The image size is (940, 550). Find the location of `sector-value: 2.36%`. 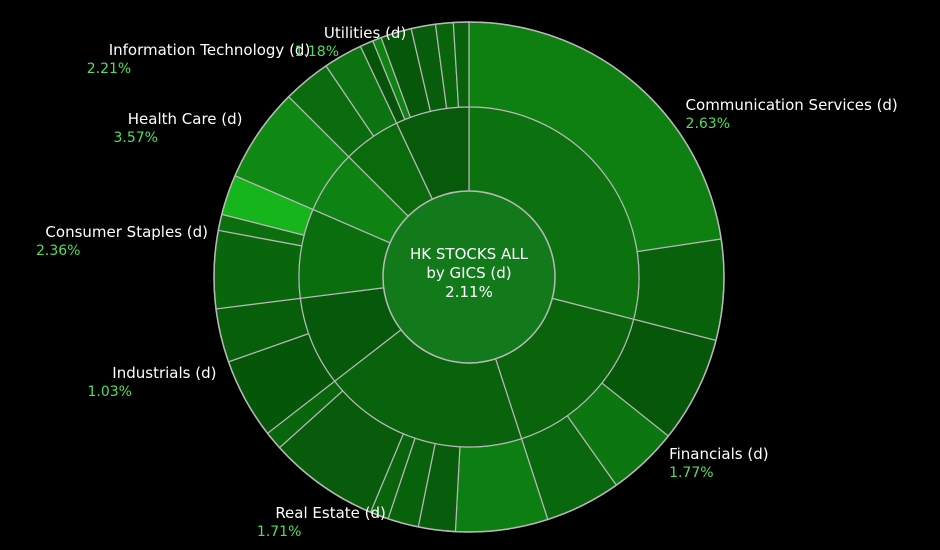

sector-value: 2.36% is located at coordinates (58, 251).